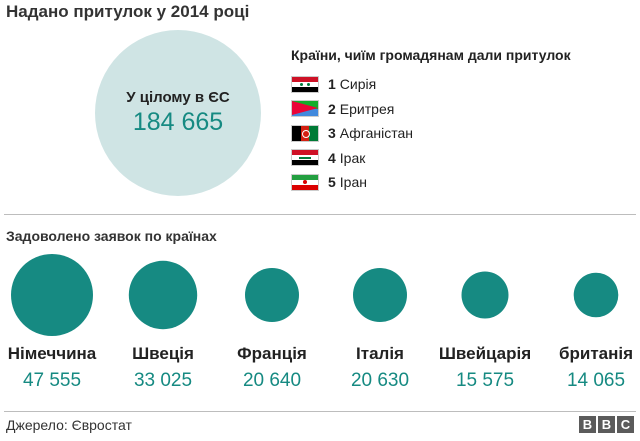 This screenshot has height=441, width=640. What do you see at coordinates (596, 353) in the screenshot?
I see `country-label: британія` at bounding box center [596, 353].